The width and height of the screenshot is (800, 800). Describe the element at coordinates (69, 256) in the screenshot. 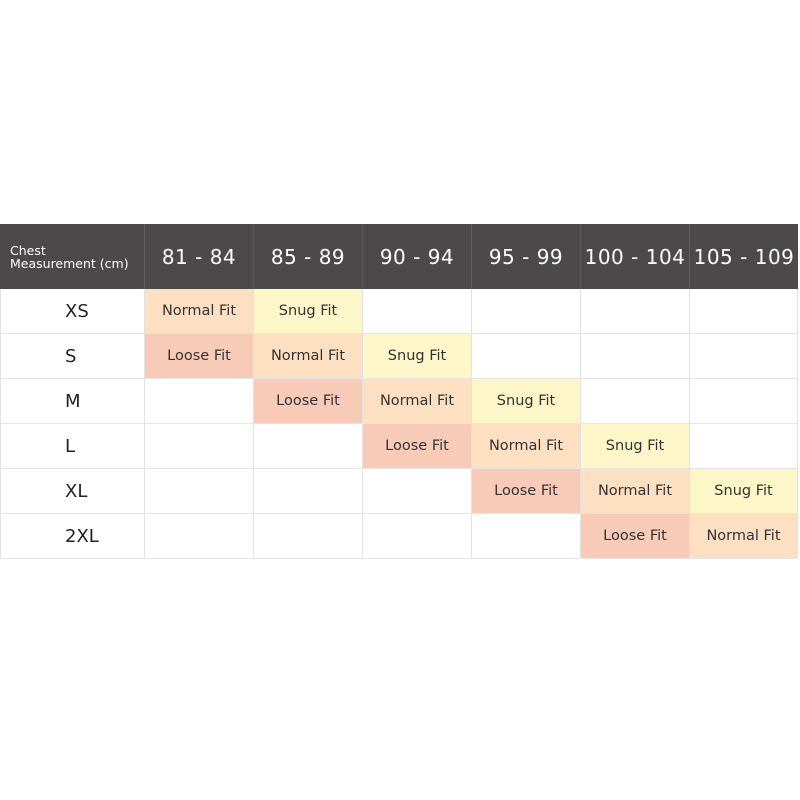

I see `chest-measurement-label: Chest Measurement (cm)` at that location.